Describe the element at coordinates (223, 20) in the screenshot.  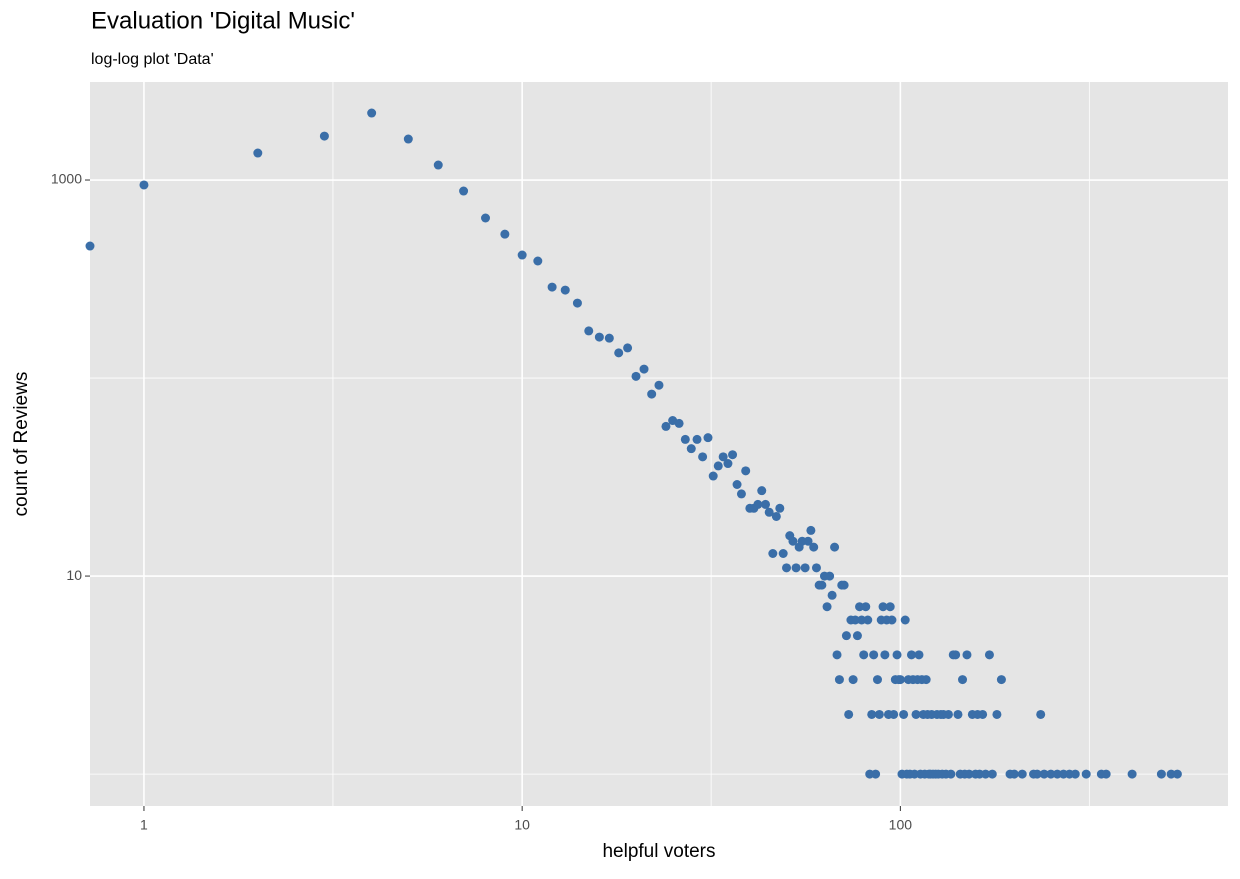
I see `chart-title: Evaluation 'Digital Music'` at that location.